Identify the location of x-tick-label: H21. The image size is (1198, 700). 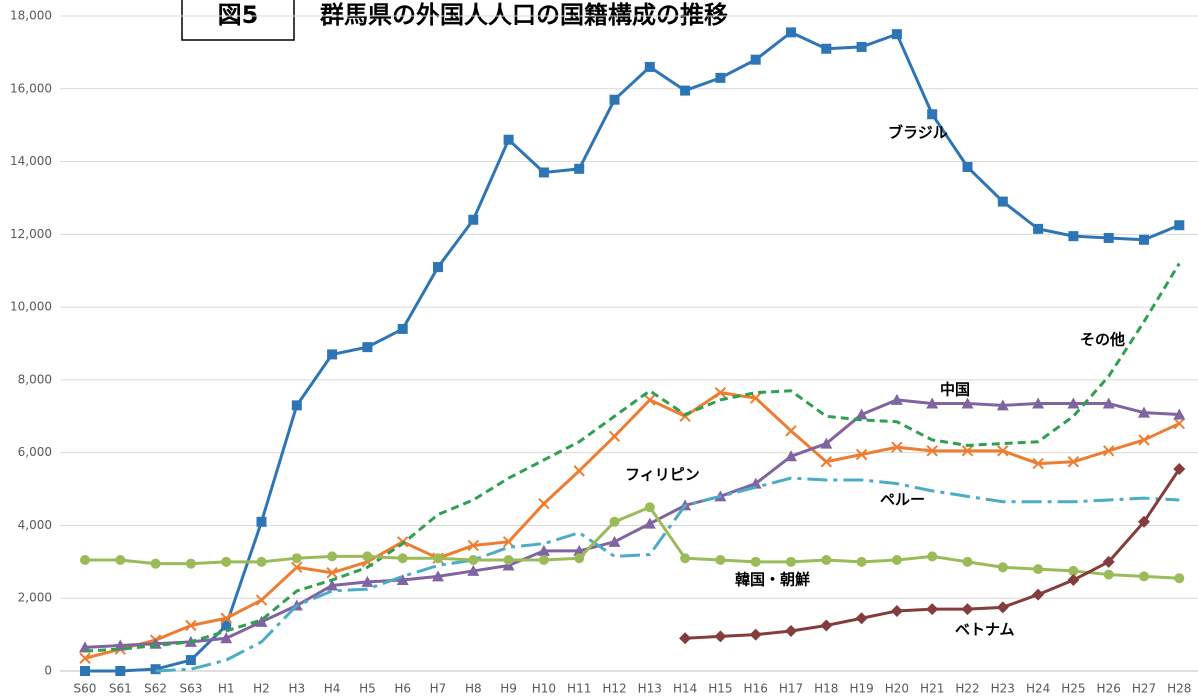
(932, 689).